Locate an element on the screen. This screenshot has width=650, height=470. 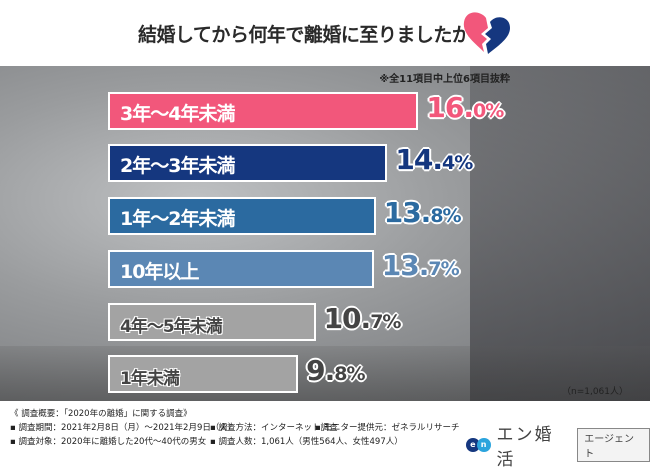
bar-label: 4年～5年未満 is located at coordinates (171, 327).